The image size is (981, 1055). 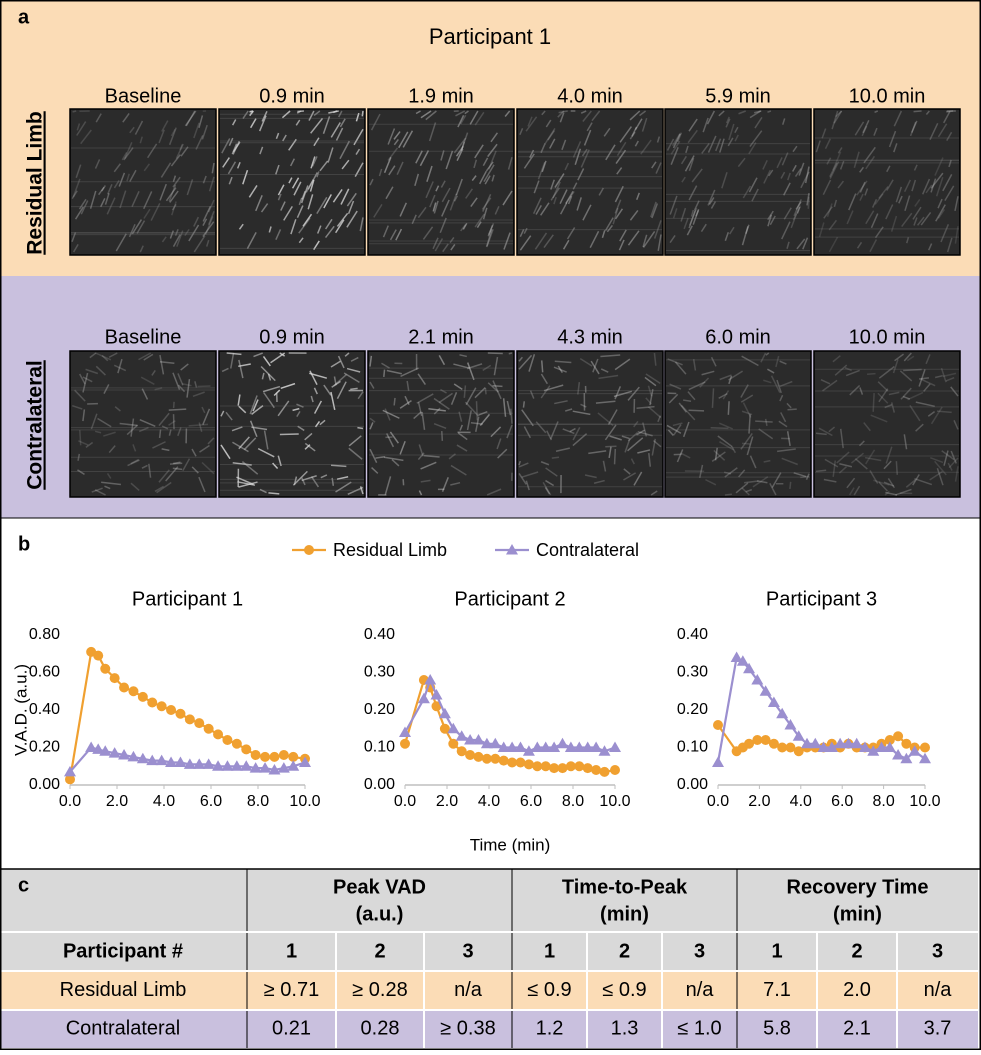 What do you see at coordinates (44, 634) in the screenshot?
I see `y-tick-label: 0.80` at bounding box center [44, 634].